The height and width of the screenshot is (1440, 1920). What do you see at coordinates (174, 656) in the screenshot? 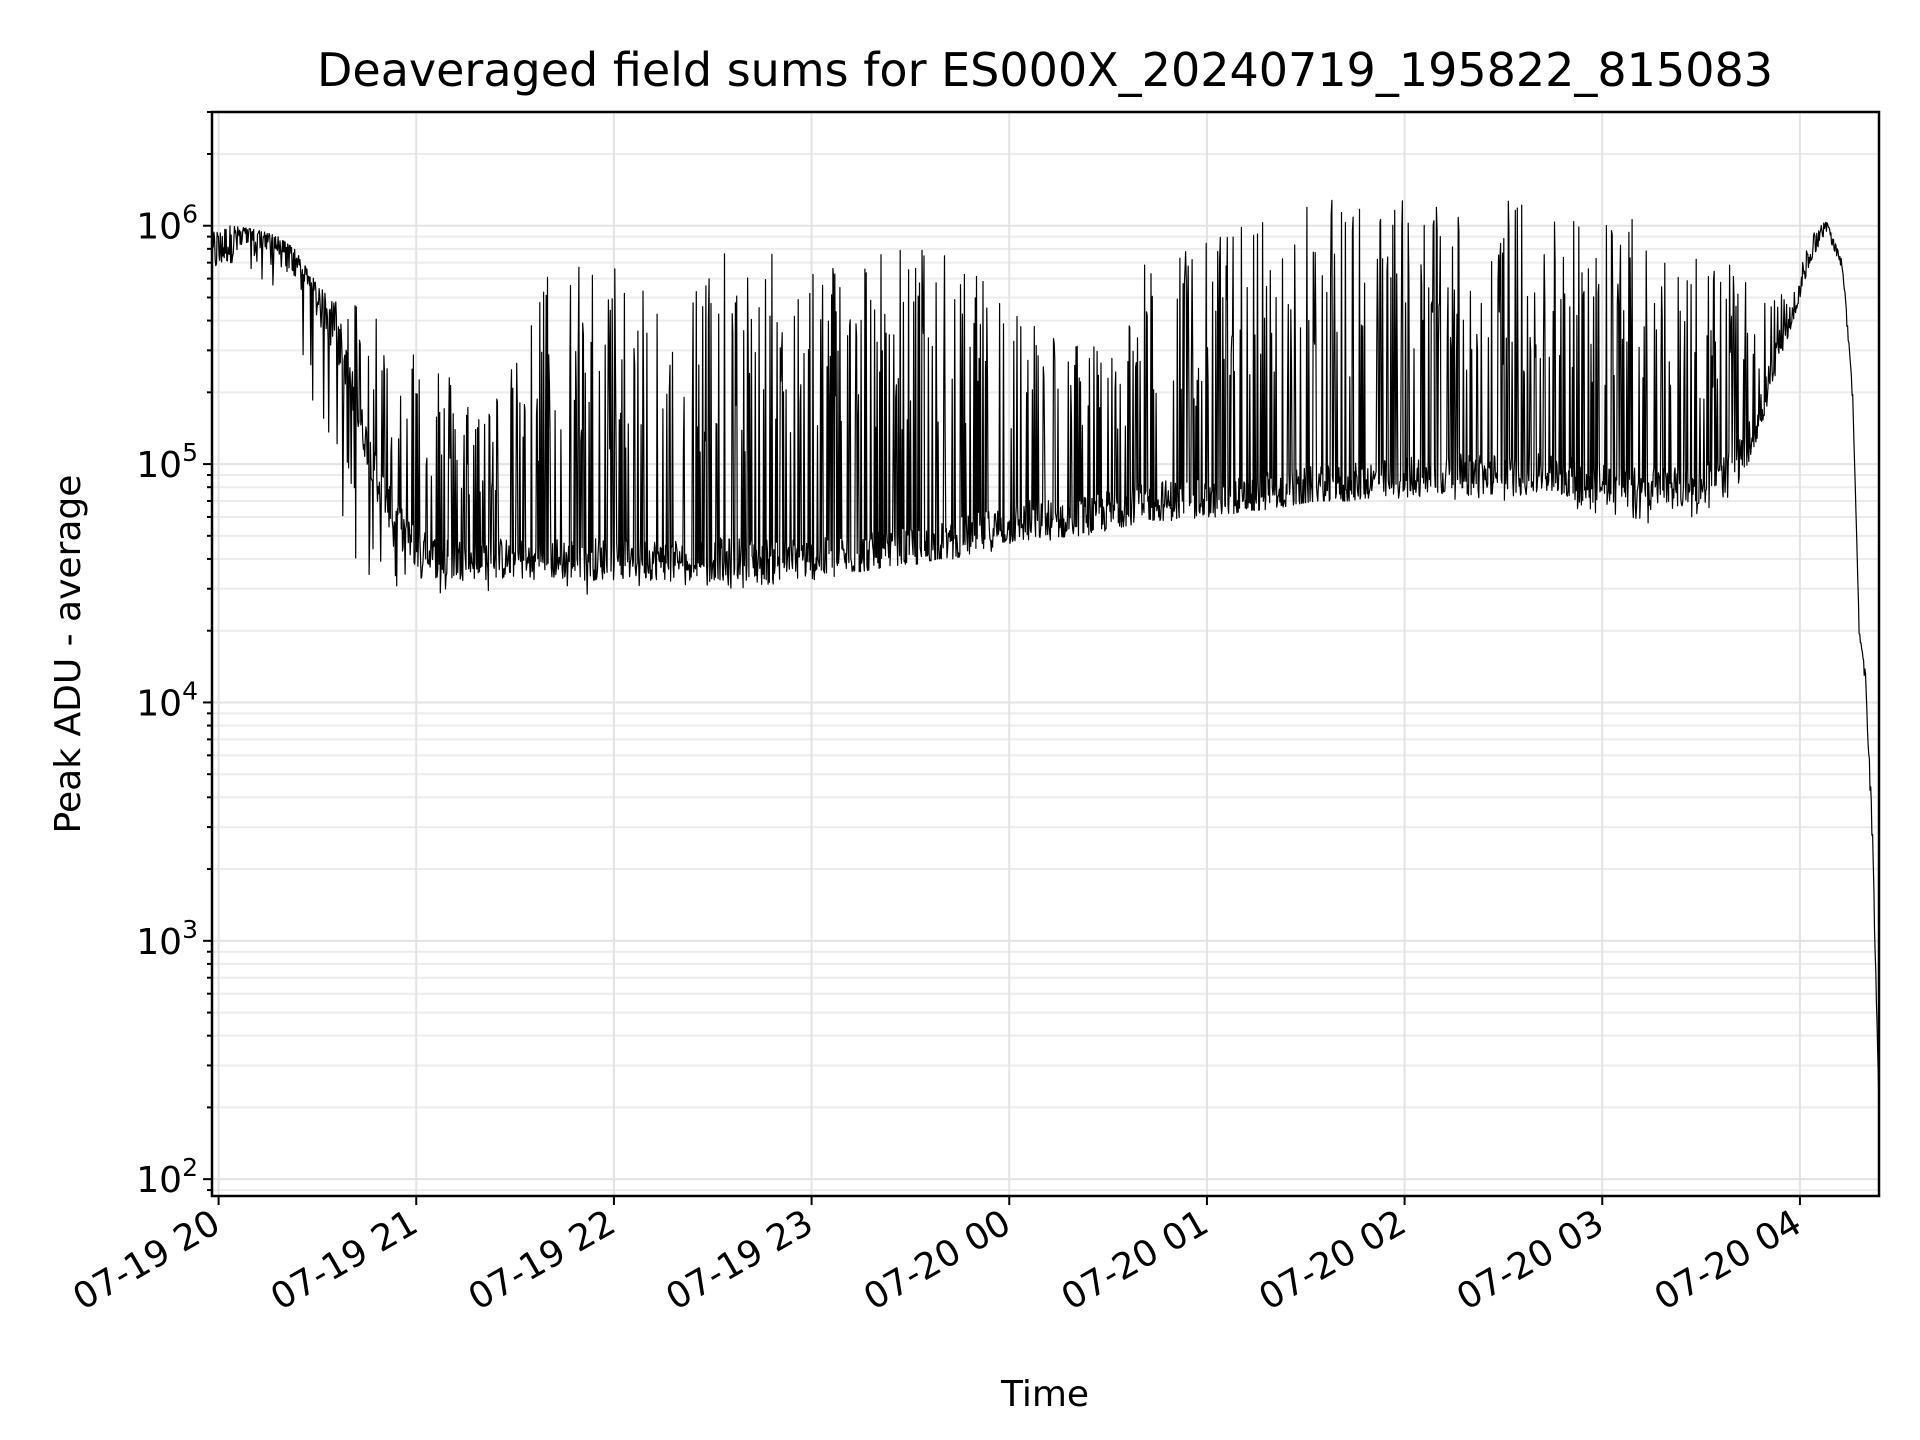
I see `y-axis: 10² 10³ 10⁴ 10⁵ 10⁶` at bounding box center [174, 656].